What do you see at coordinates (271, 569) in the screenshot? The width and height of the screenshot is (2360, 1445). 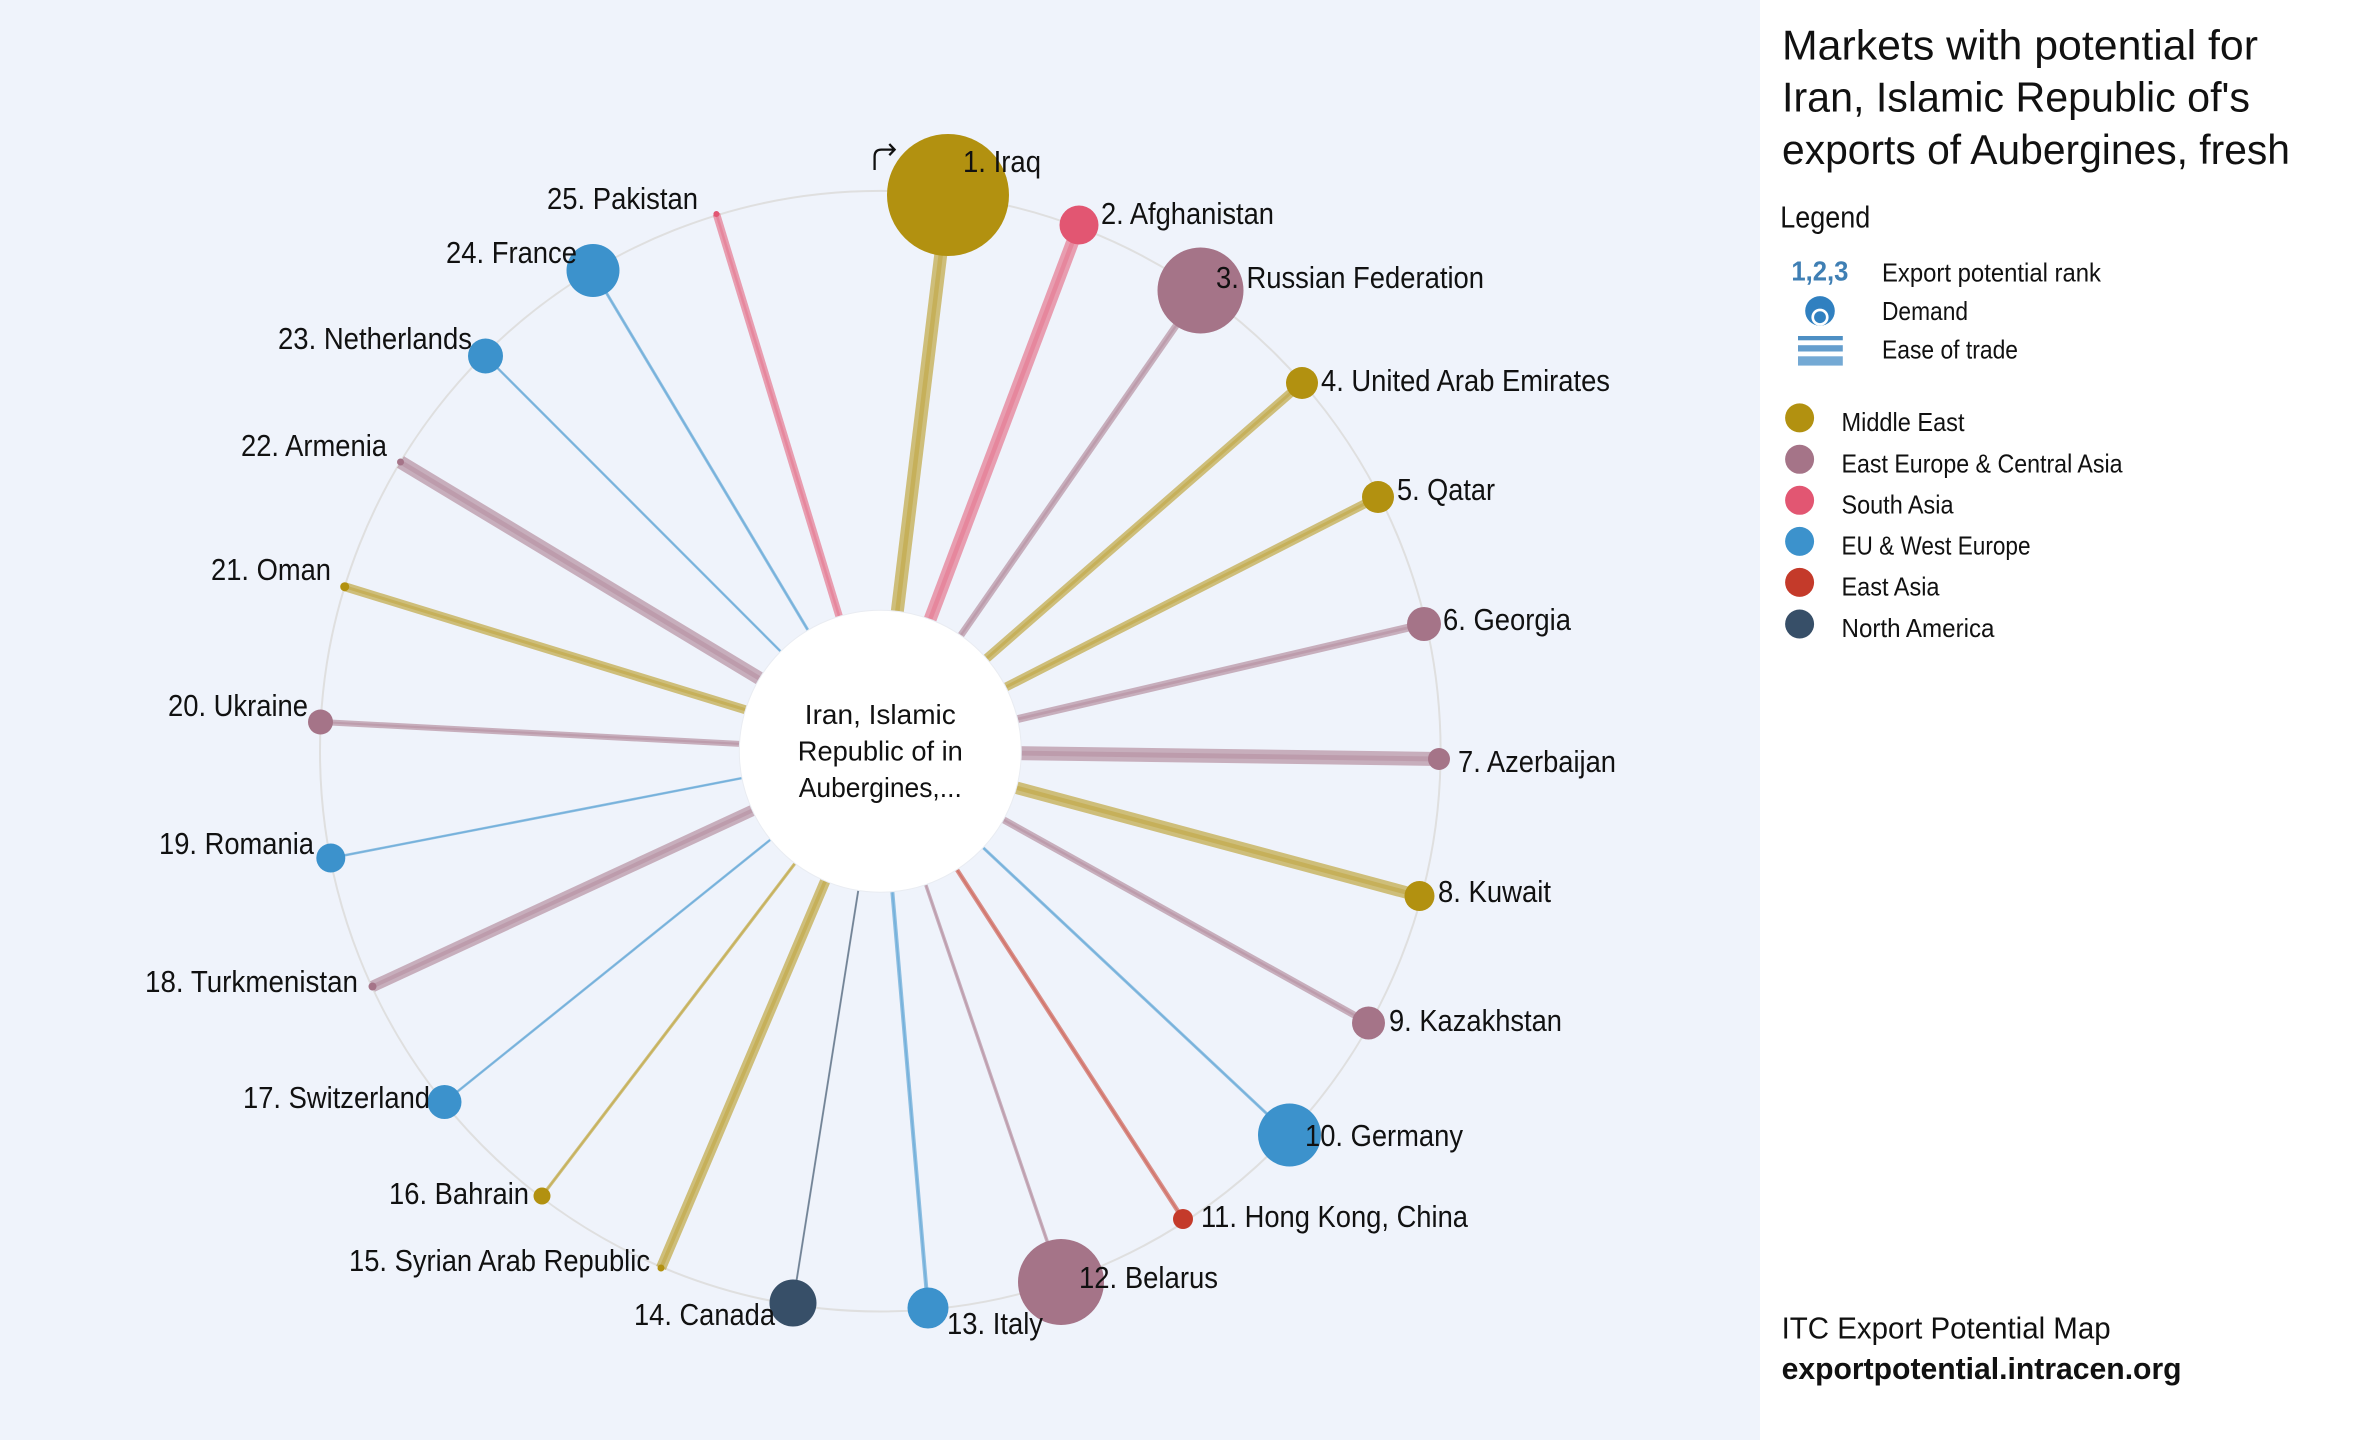 I see `svg-text: 21. Oman` at bounding box center [271, 569].